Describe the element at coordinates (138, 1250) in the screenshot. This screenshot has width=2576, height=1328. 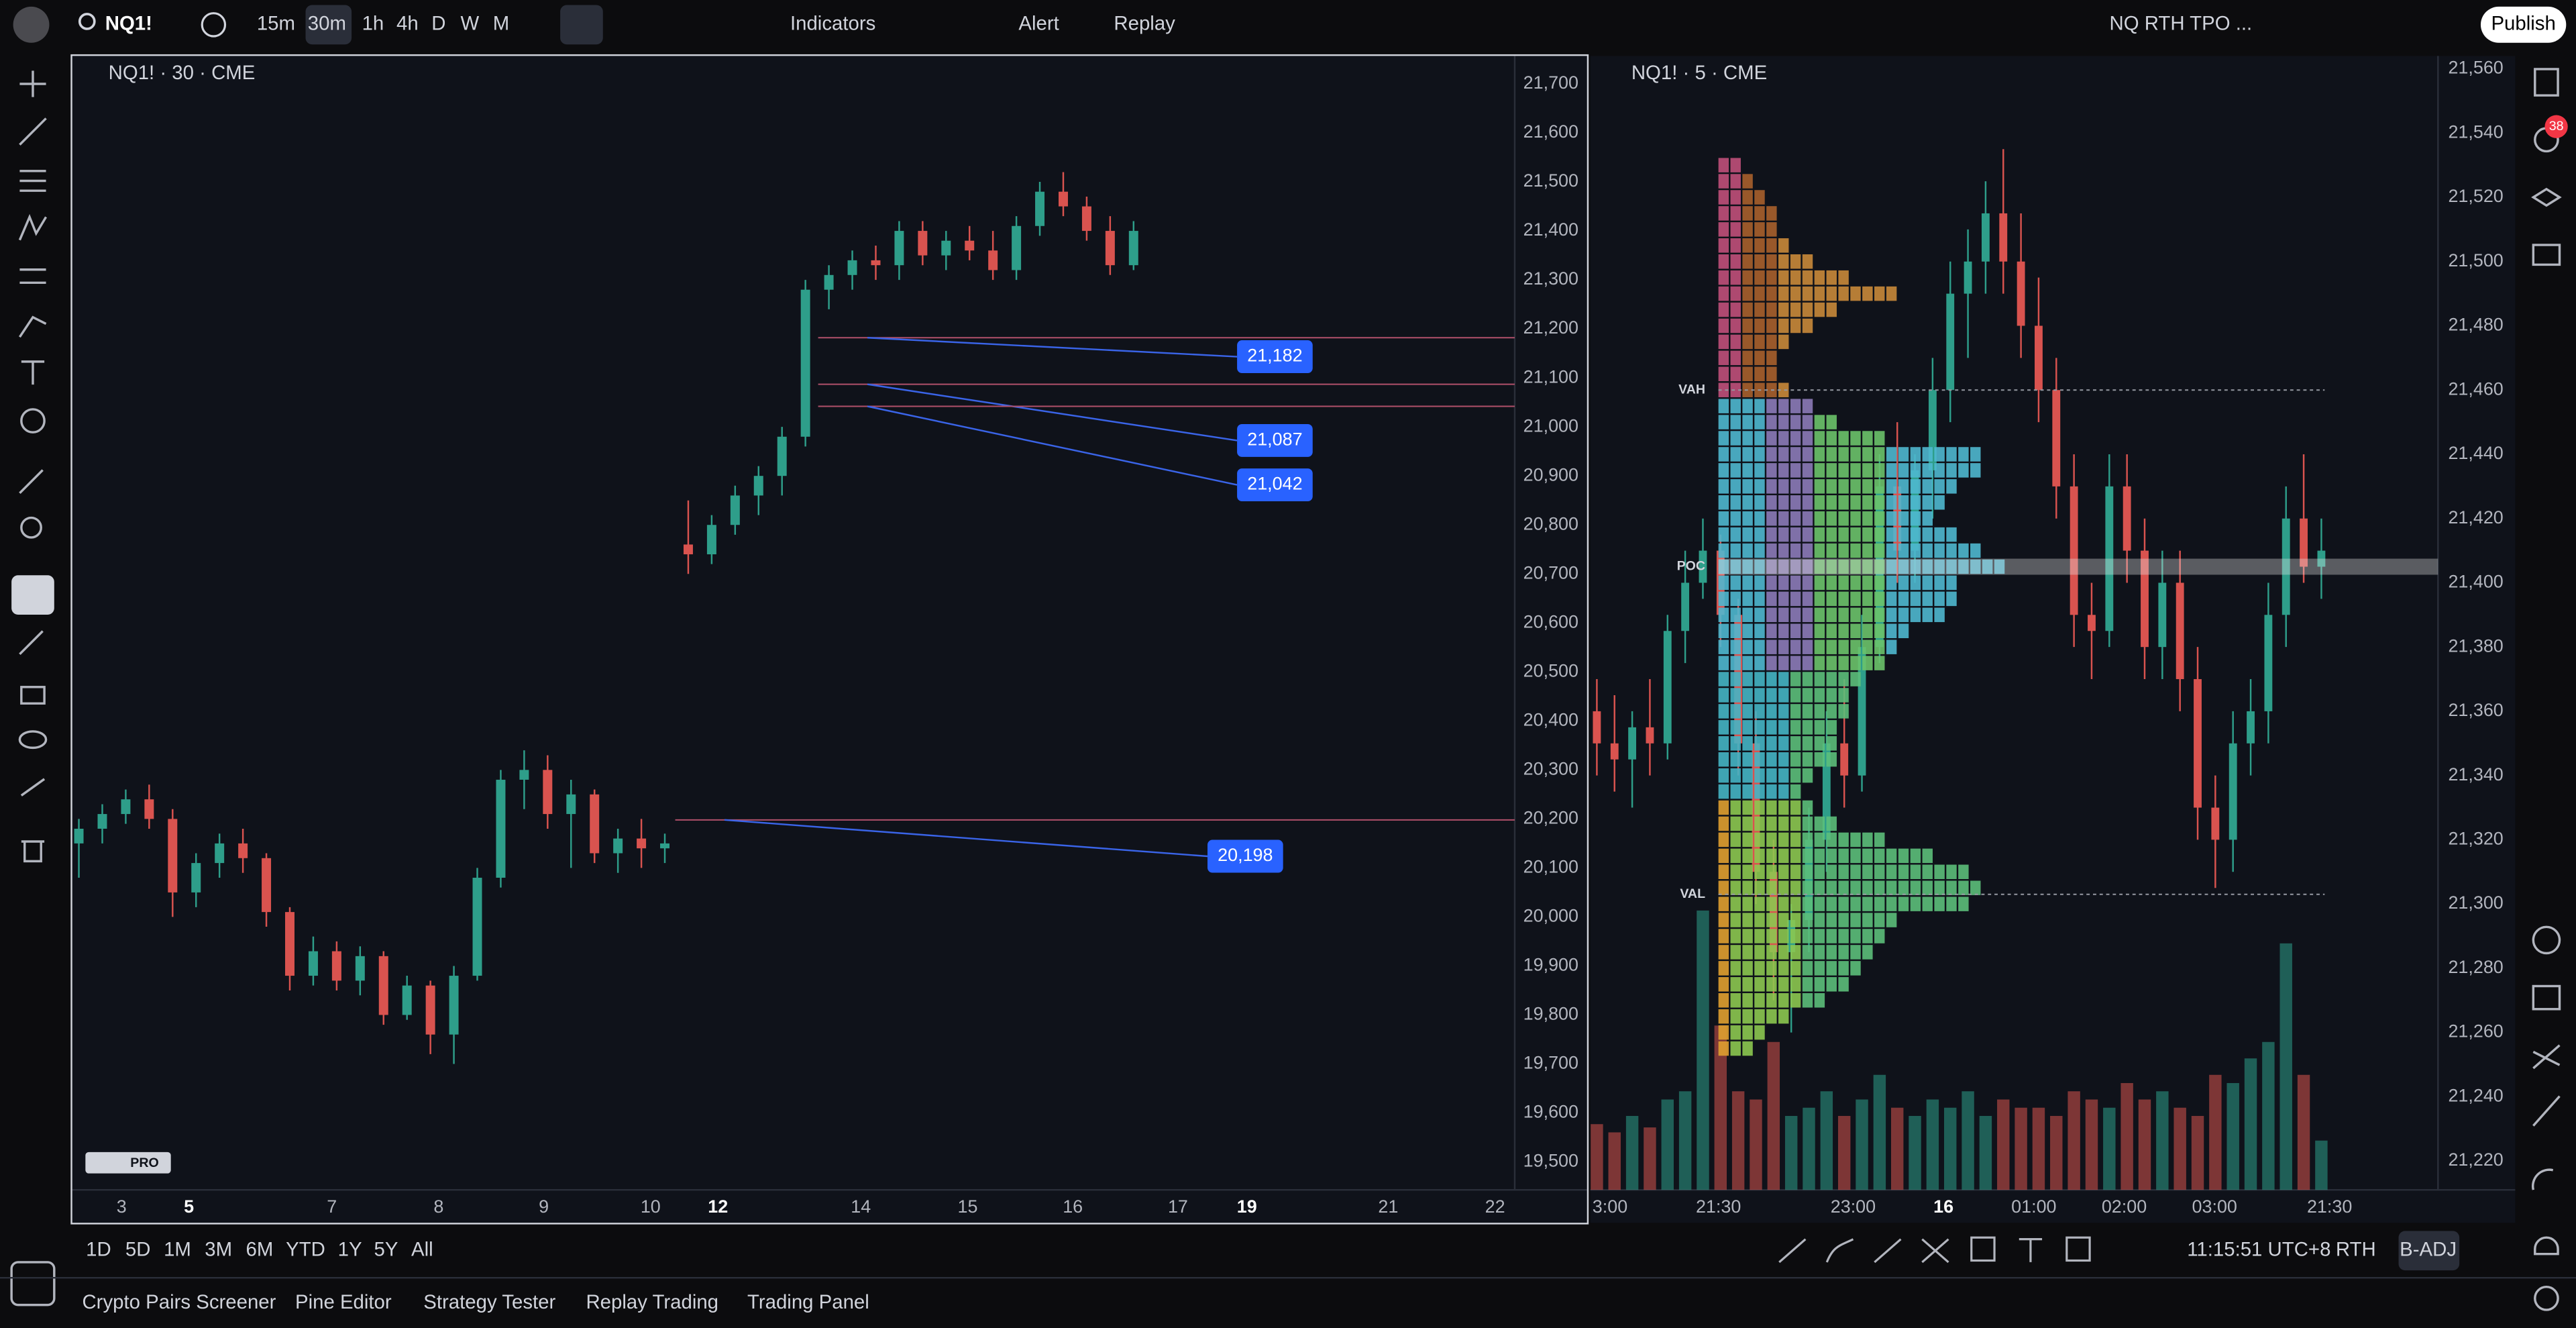
I see `range-button: 5D` at that location.